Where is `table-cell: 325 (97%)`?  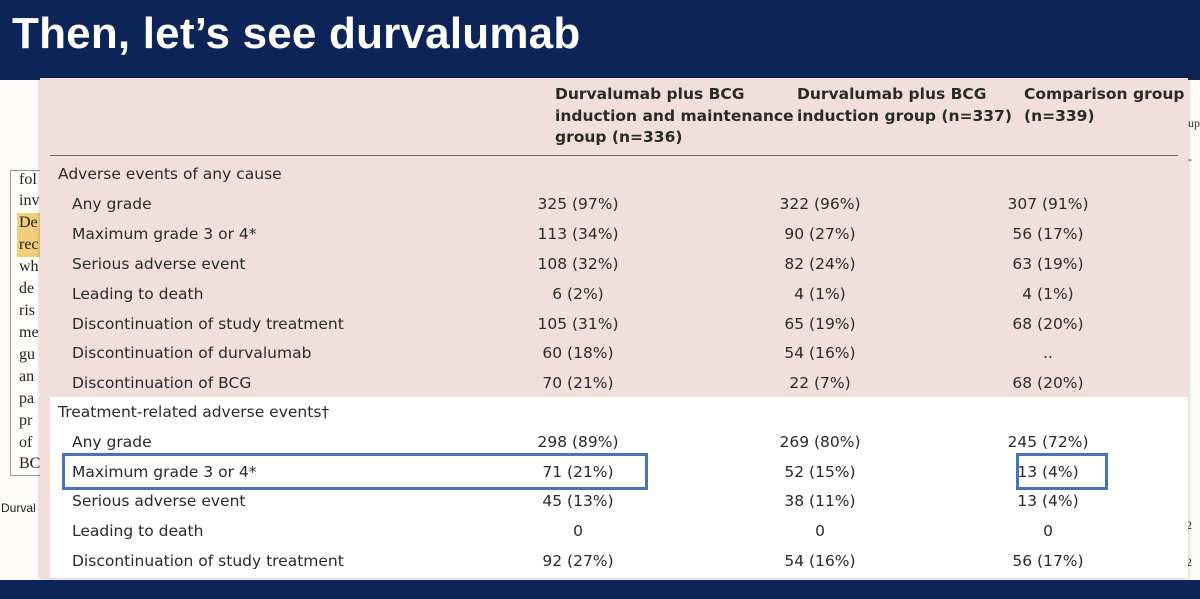
table-cell: 325 (97%) is located at coordinates (578, 204).